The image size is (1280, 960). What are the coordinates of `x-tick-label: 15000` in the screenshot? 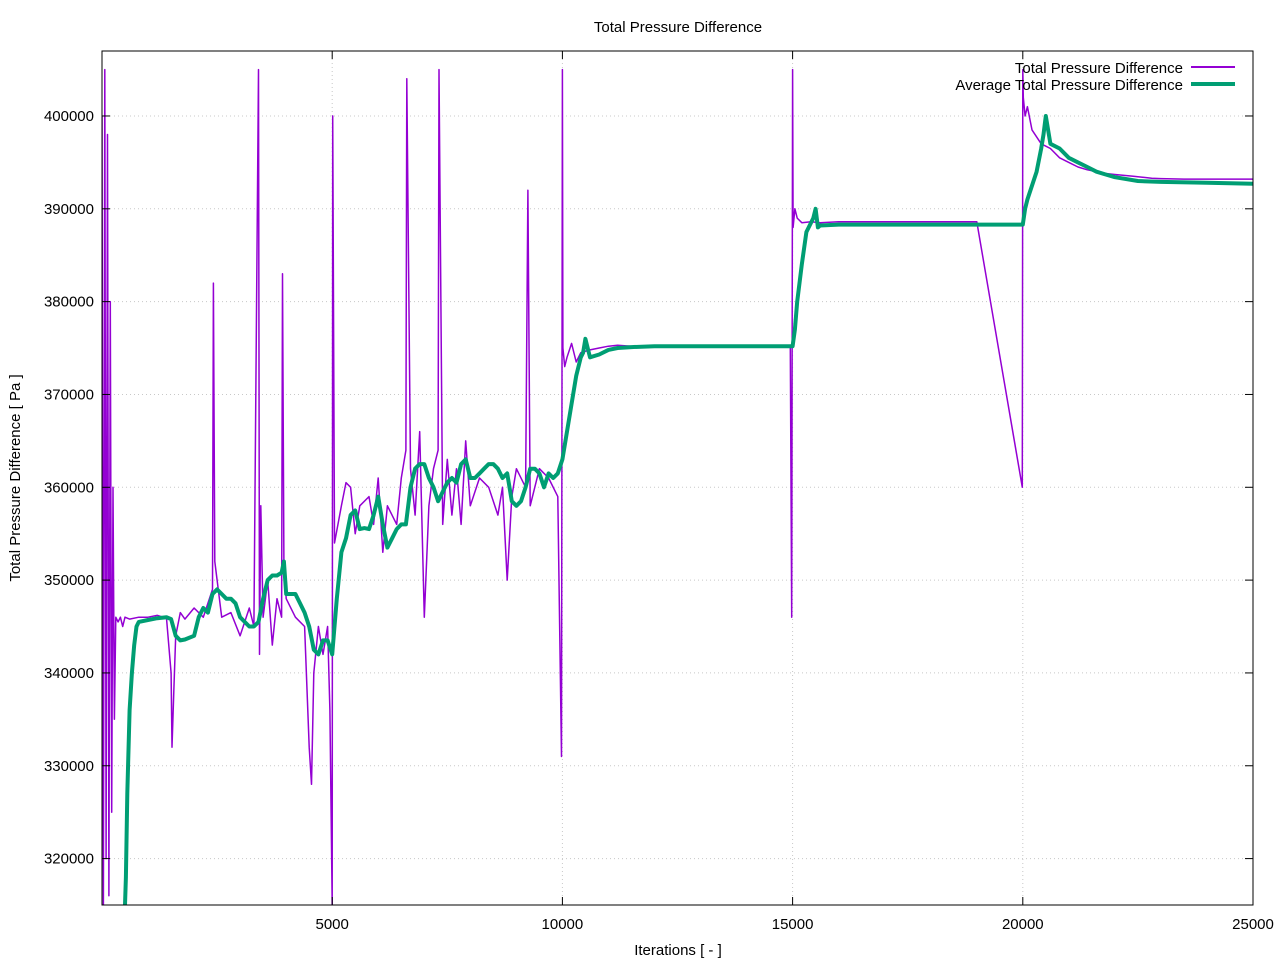 It's located at (793, 924).